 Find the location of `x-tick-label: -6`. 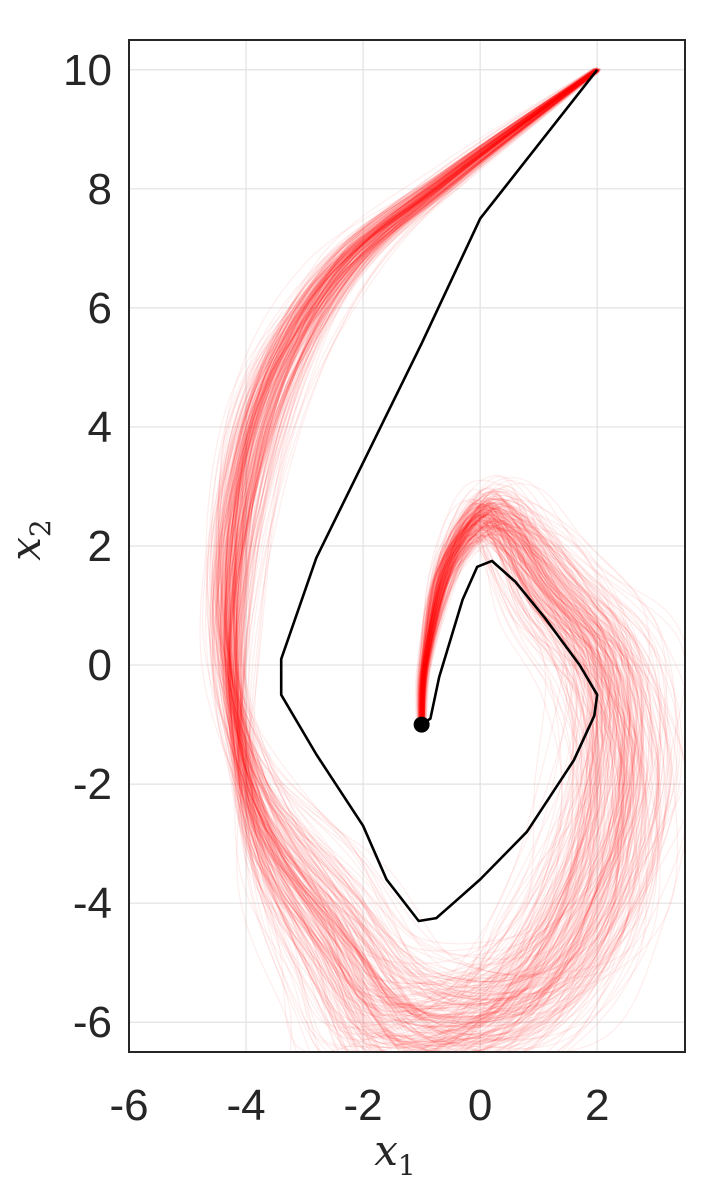

x-tick-label: -6 is located at coordinates (128, 1105).